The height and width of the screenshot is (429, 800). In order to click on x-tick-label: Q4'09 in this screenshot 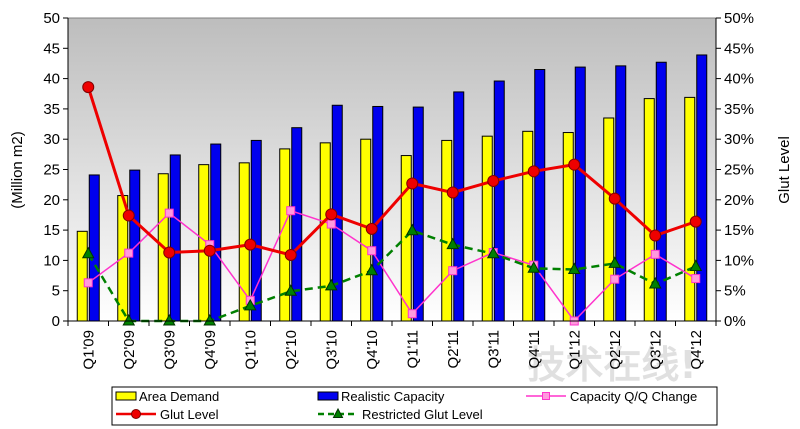, I will do `click(210, 350)`.